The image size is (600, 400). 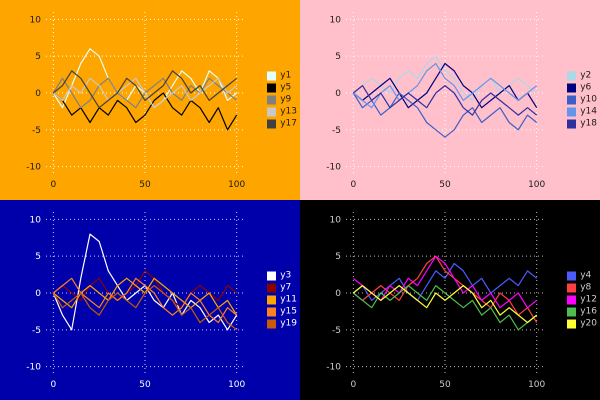 I want to click on legend: y1 y5 y9 y13 y17, so click(x=282, y=100).